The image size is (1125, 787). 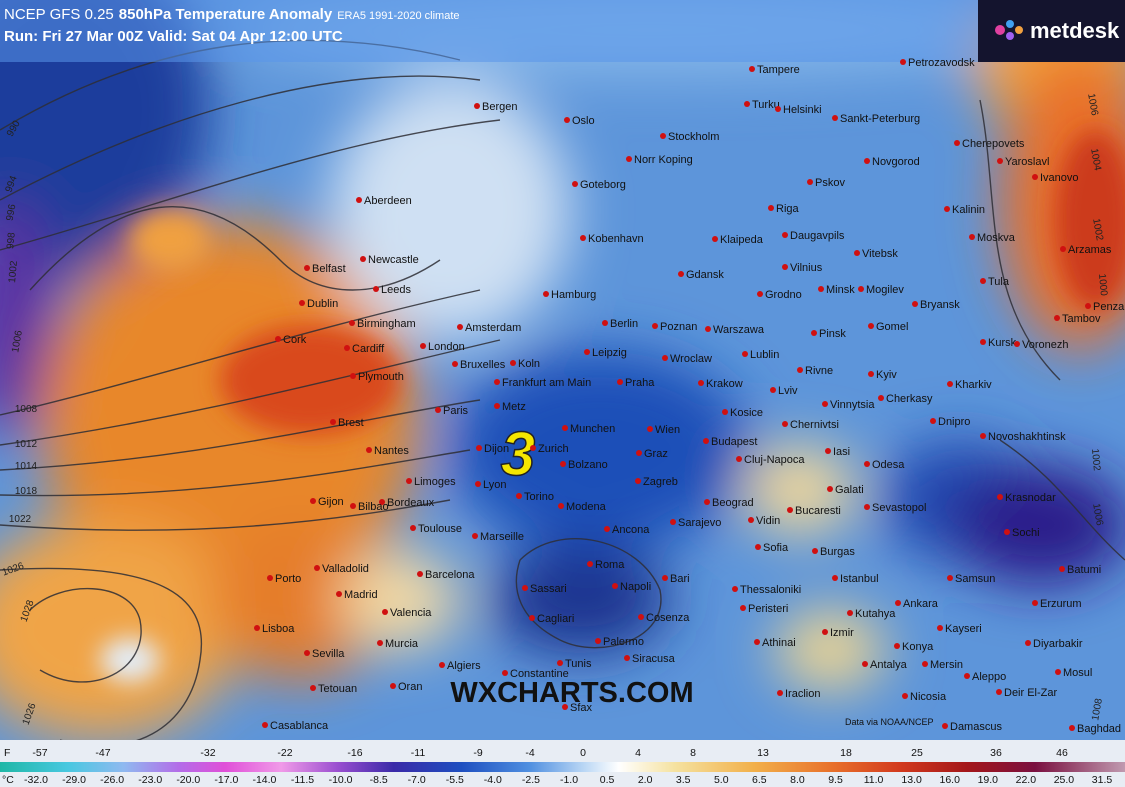 What do you see at coordinates (410, 687) in the screenshot?
I see `city-label: Oran` at bounding box center [410, 687].